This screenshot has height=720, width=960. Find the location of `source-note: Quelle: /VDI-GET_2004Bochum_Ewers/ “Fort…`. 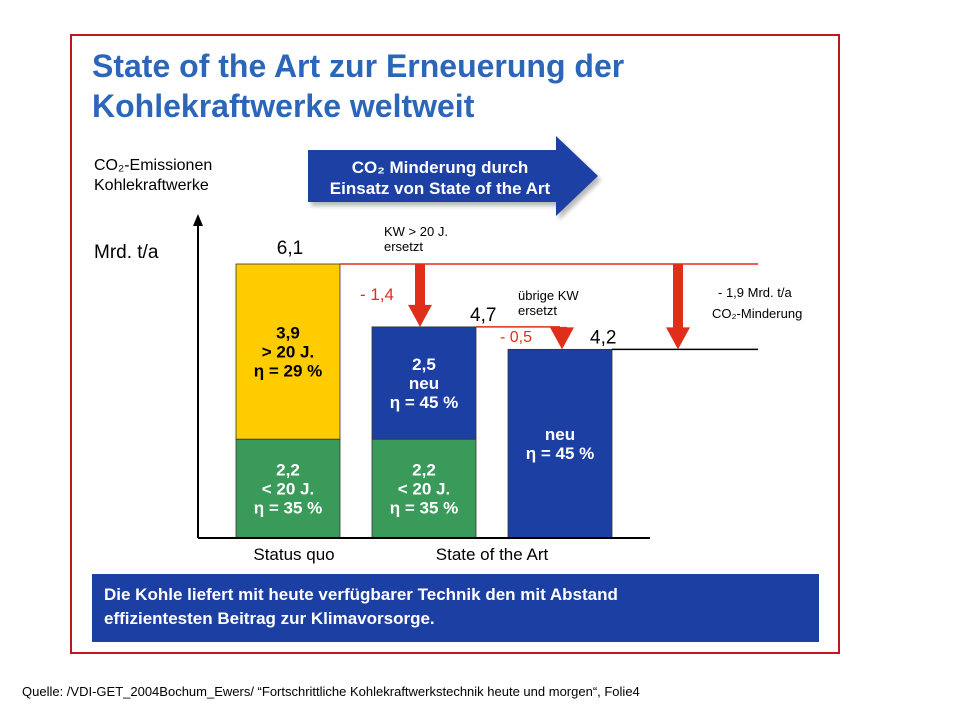

source-note: Quelle: /VDI-GET_2004Bochum_Ewers/ “Fort… is located at coordinates (331, 691).